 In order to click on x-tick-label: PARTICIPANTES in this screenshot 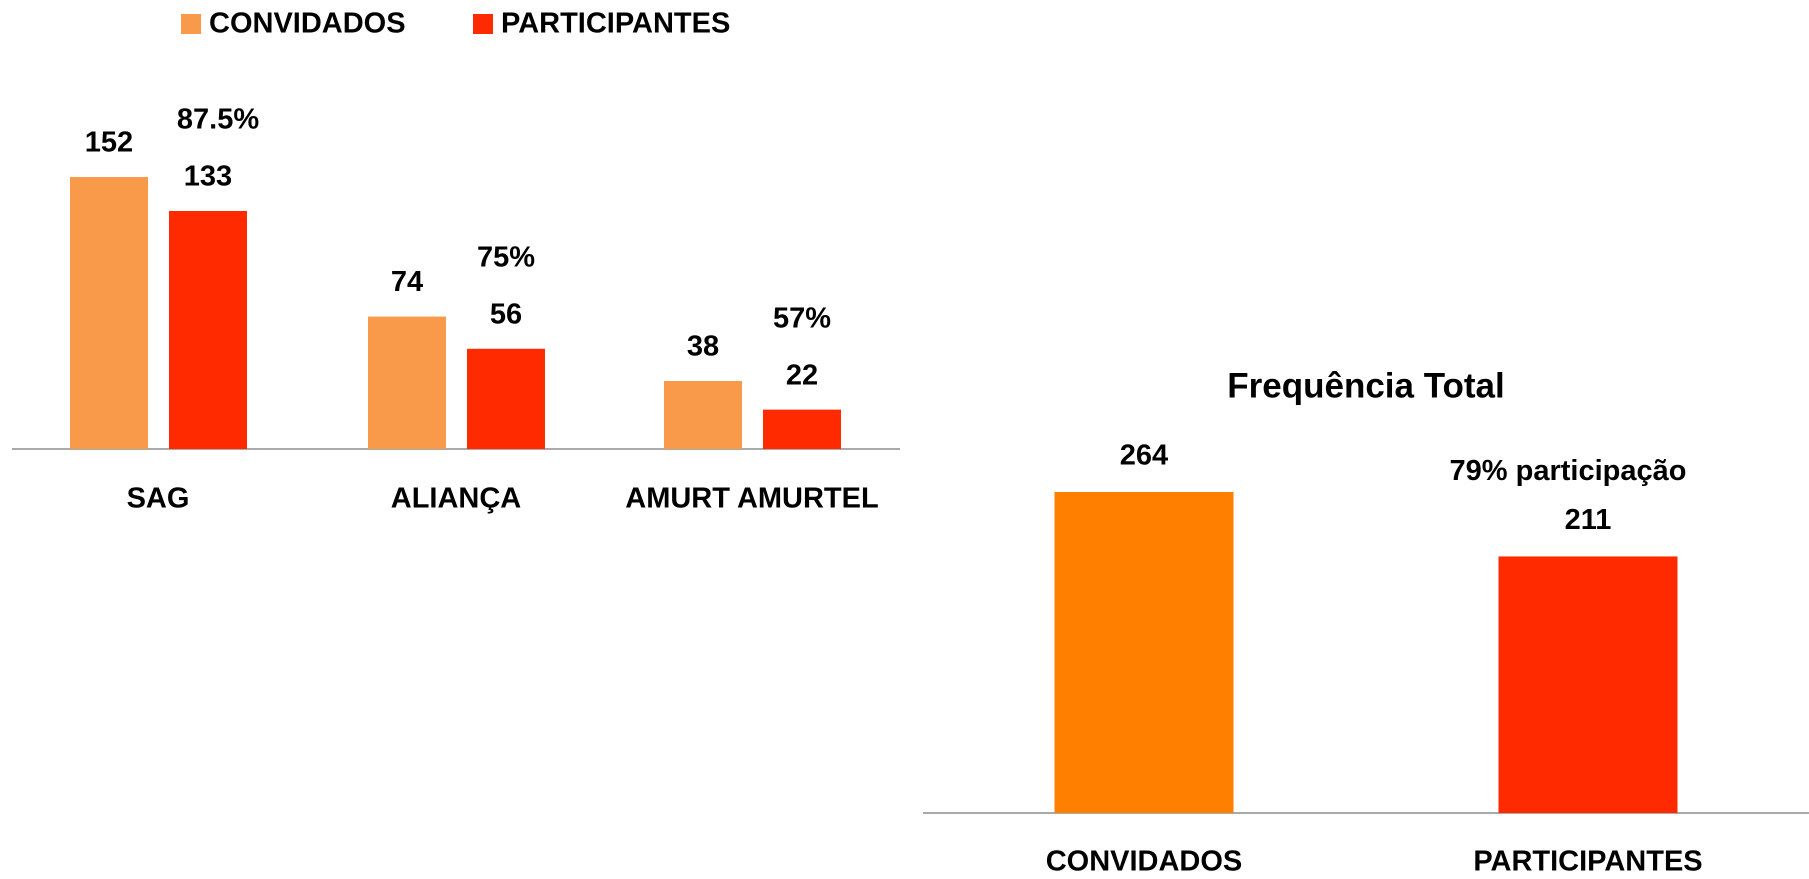, I will do `click(1587, 862)`.